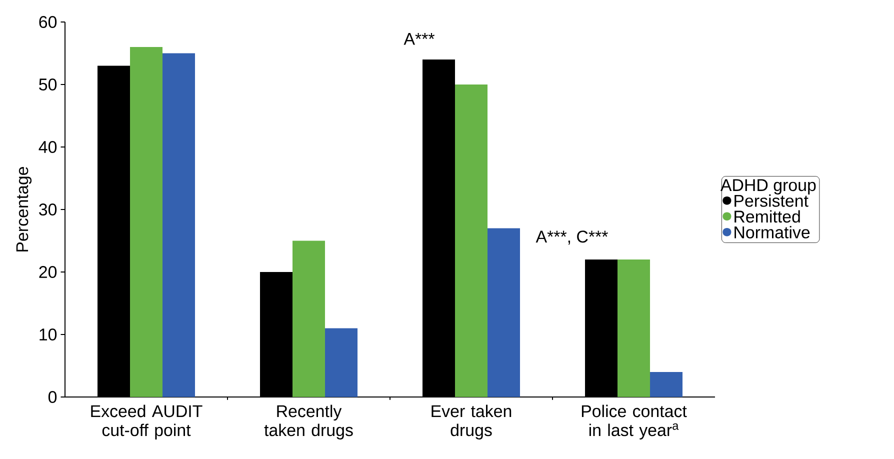  What do you see at coordinates (24, 209) in the screenshot?
I see `y-axis-title: Percentage` at bounding box center [24, 209].